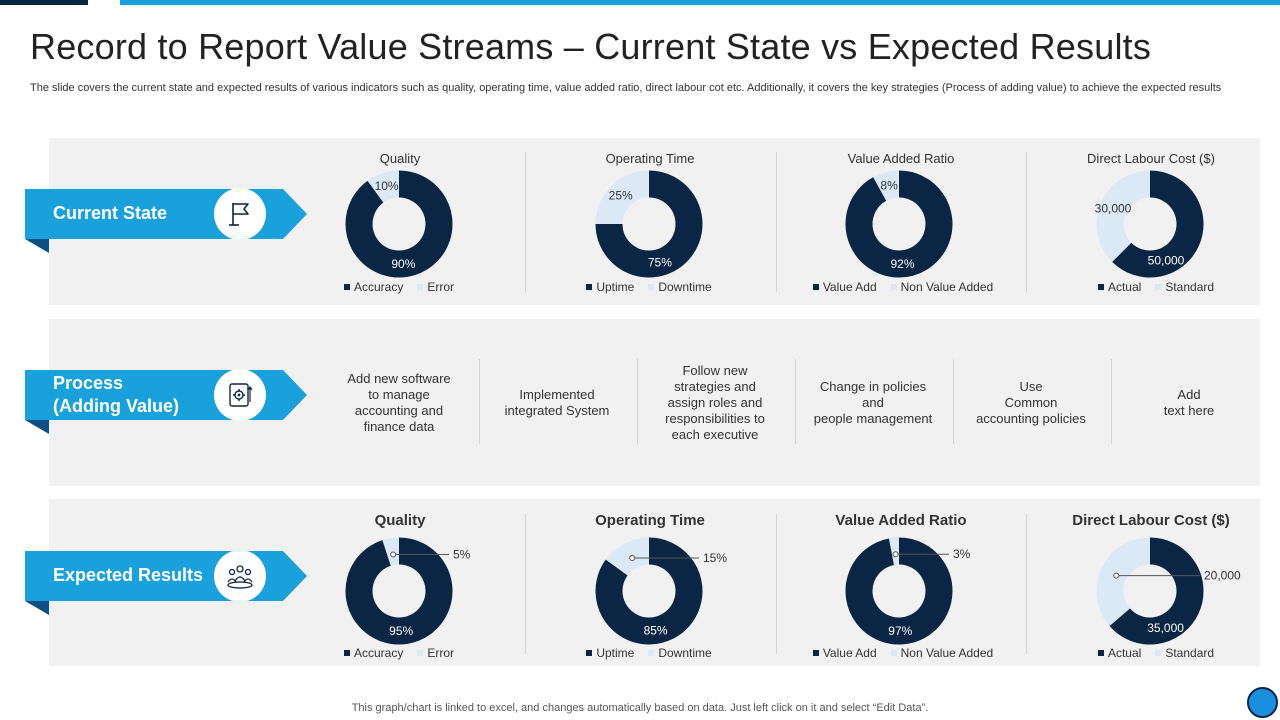 The width and height of the screenshot is (1280, 720). Describe the element at coordinates (1165, 628) in the screenshot. I see `data-label-primary: 35,000` at that location.